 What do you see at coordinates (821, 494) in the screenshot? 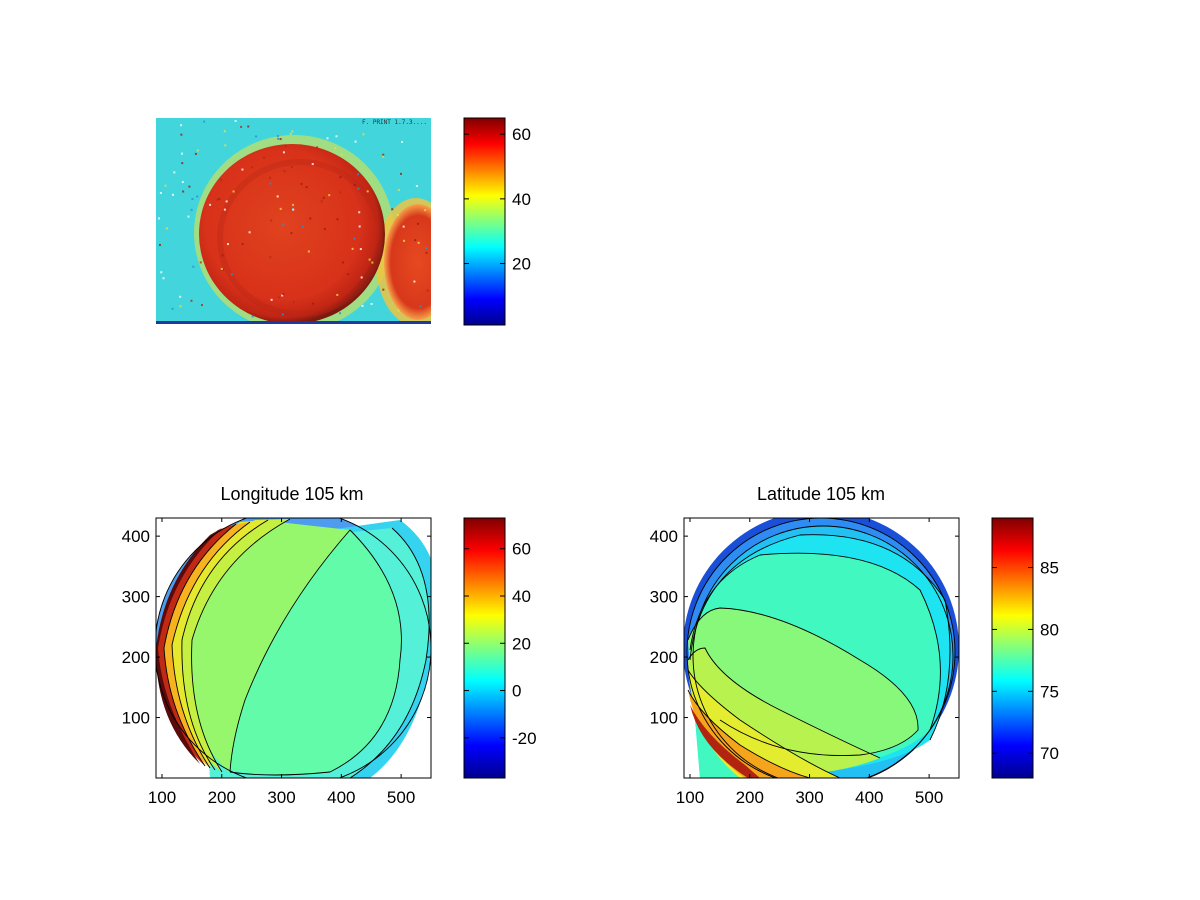
I see `latitude-title: Latitude 105 km` at bounding box center [821, 494].